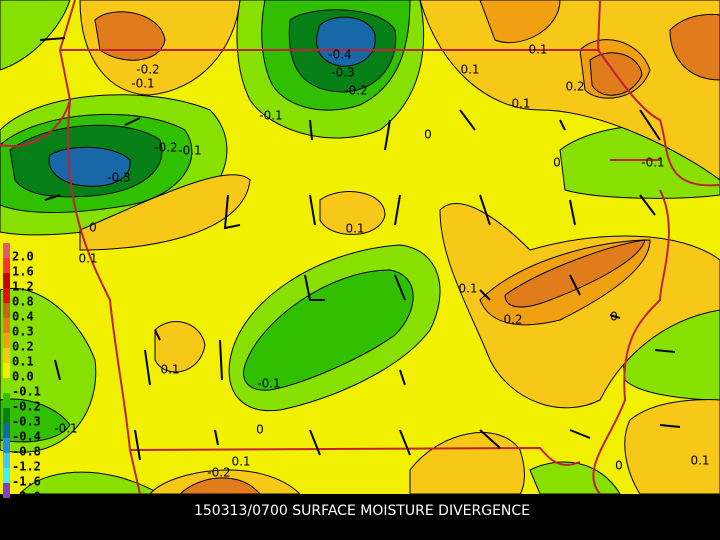 The width and height of the screenshot is (720, 540). Describe the element at coordinates (23, 332) in the screenshot. I see `legend-label: 0.3` at that location.